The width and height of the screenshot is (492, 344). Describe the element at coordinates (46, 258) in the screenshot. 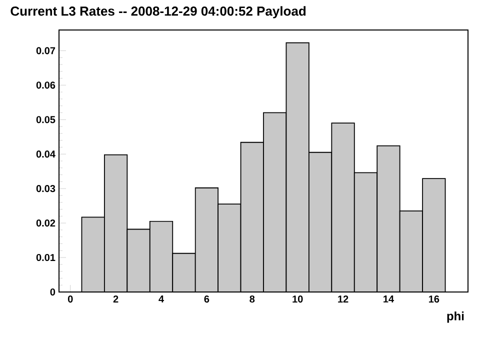

I see `y-tick-label: 0.01` at that location.